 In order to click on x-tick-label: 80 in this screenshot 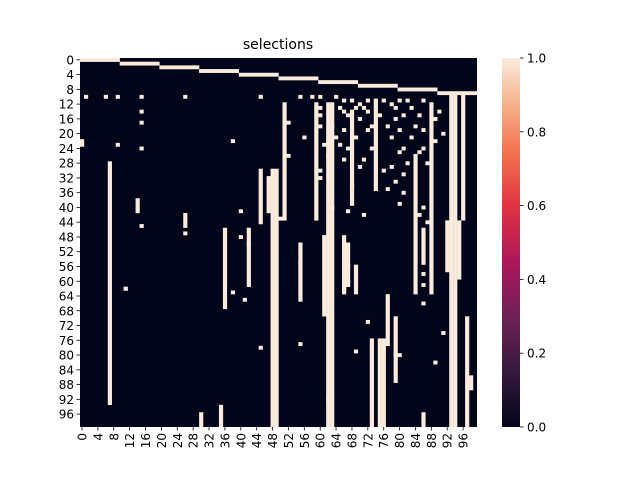, I will do `click(400, 440)`.